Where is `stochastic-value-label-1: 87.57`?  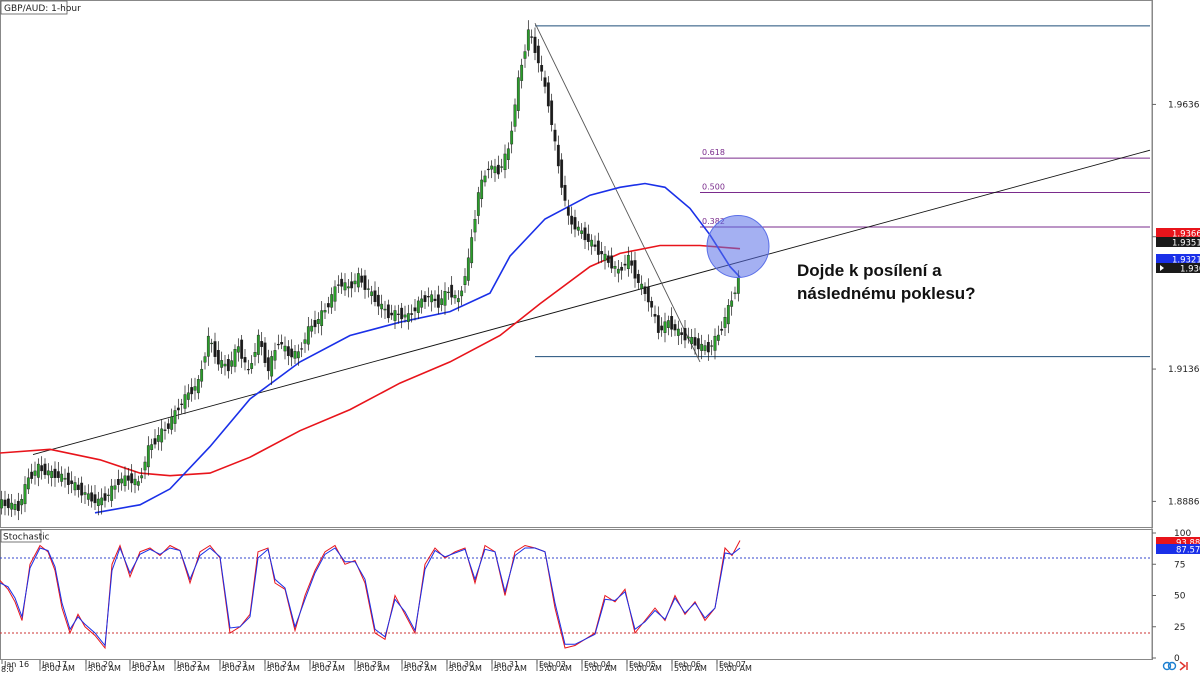
stochastic-value-label-1: 87.57 is located at coordinates (1188, 551).